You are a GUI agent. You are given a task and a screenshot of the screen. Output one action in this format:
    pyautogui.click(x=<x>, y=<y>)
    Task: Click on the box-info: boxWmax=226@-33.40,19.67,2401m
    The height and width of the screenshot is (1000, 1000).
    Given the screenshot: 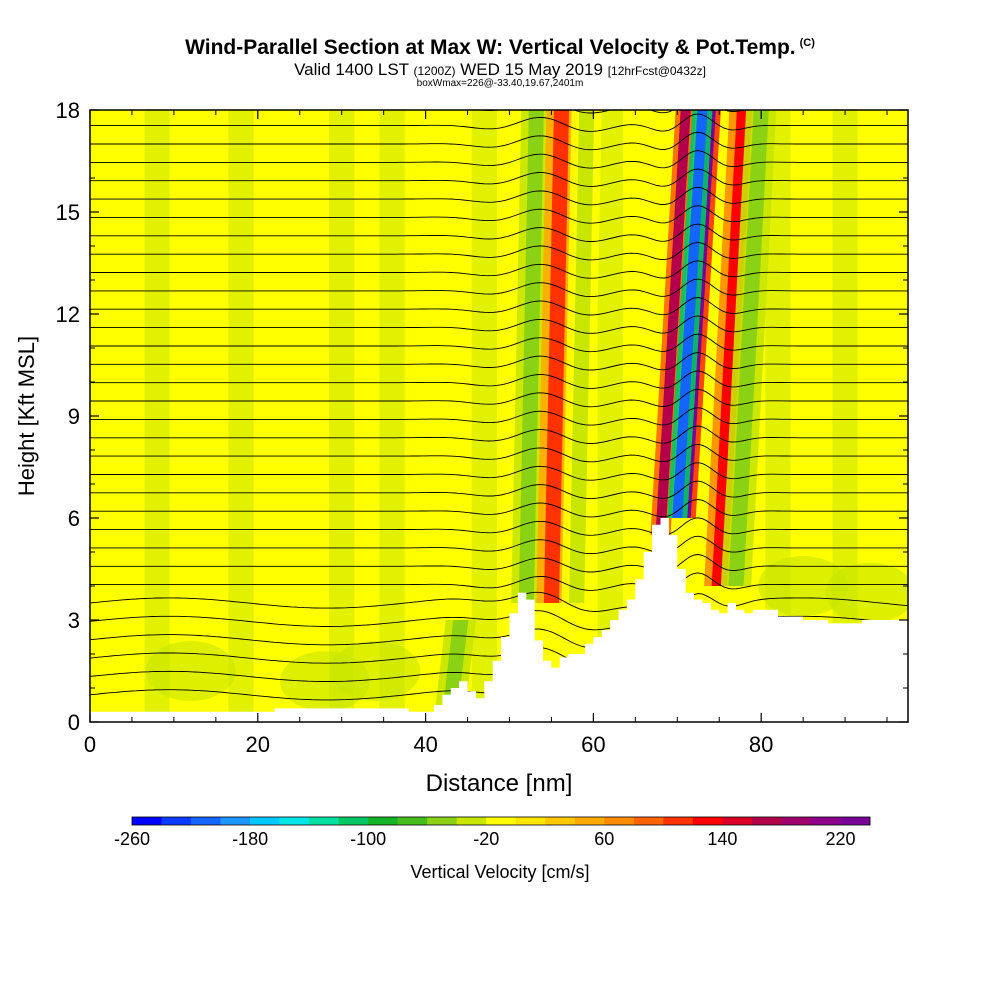 What is the action you would take?
    pyautogui.click(x=500, y=83)
    